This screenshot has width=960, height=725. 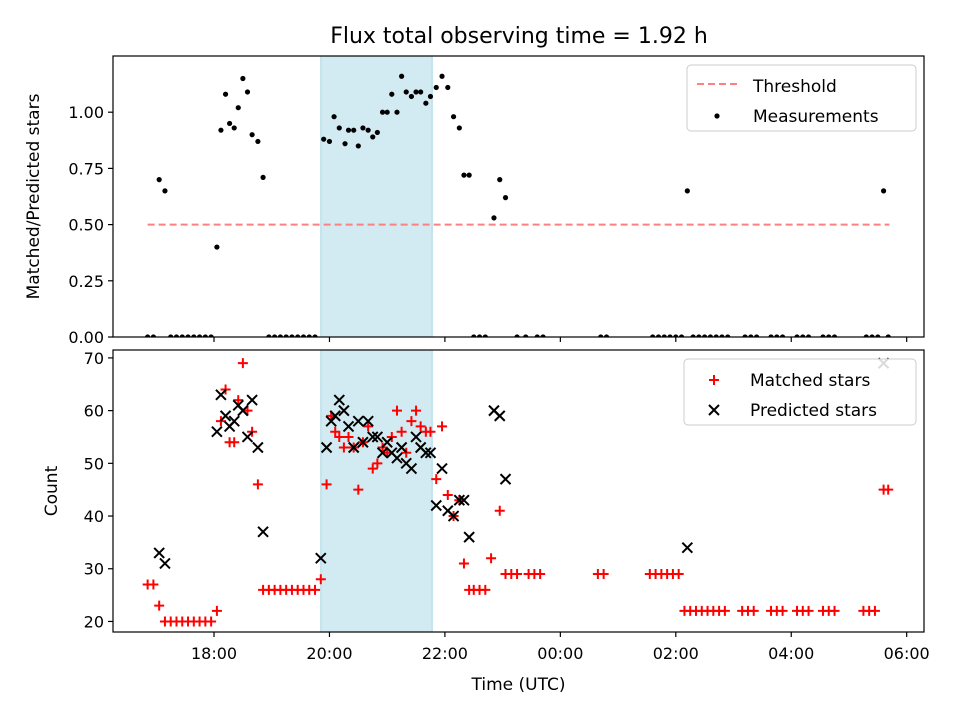 What do you see at coordinates (86, 168) in the screenshot?
I see `y-tick-label: 0.75` at bounding box center [86, 168].